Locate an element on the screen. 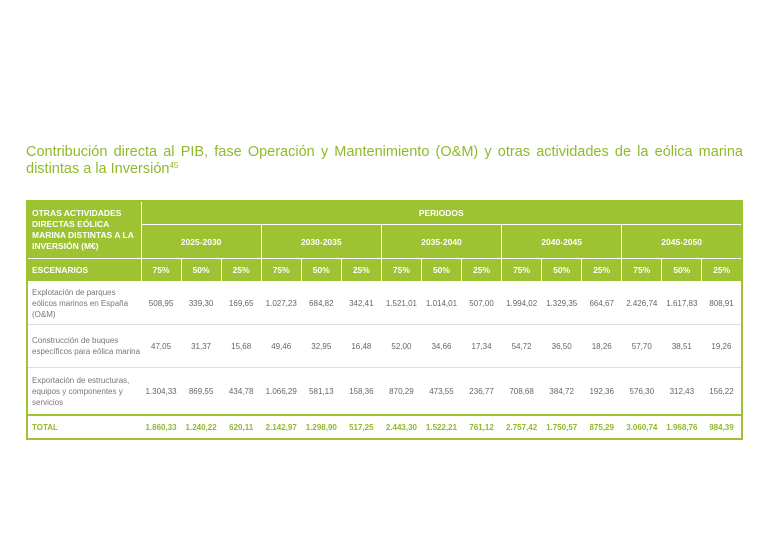  table-cell: 192,36 is located at coordinates (601, 391).